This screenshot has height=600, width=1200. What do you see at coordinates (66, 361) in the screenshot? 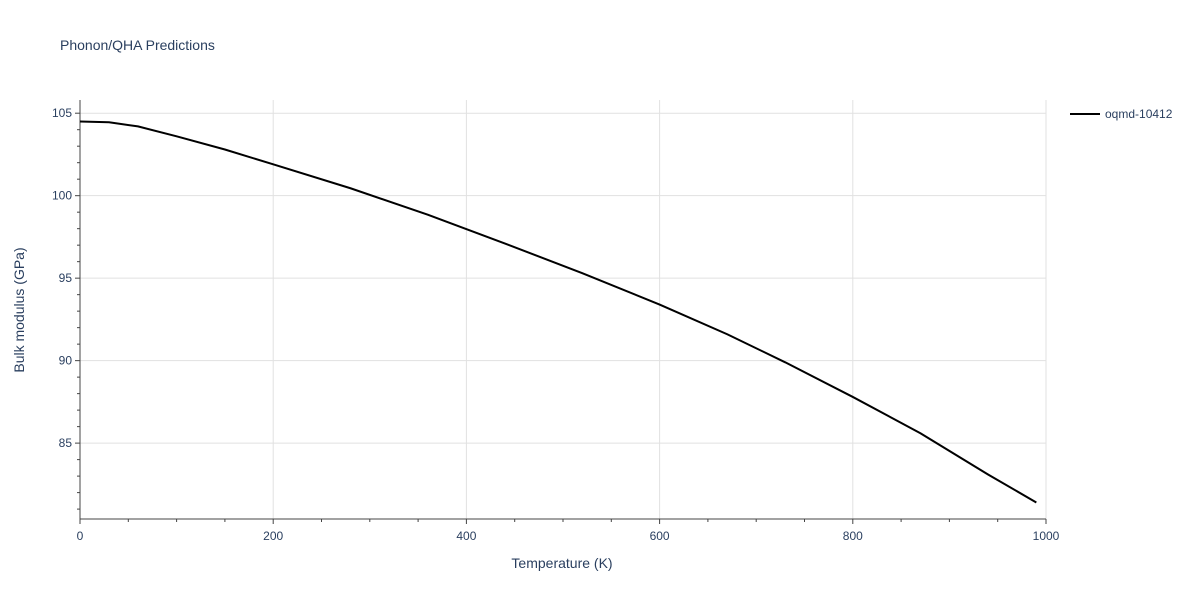
I see `y-tick-label: 90` at bounding box center [66, 361].